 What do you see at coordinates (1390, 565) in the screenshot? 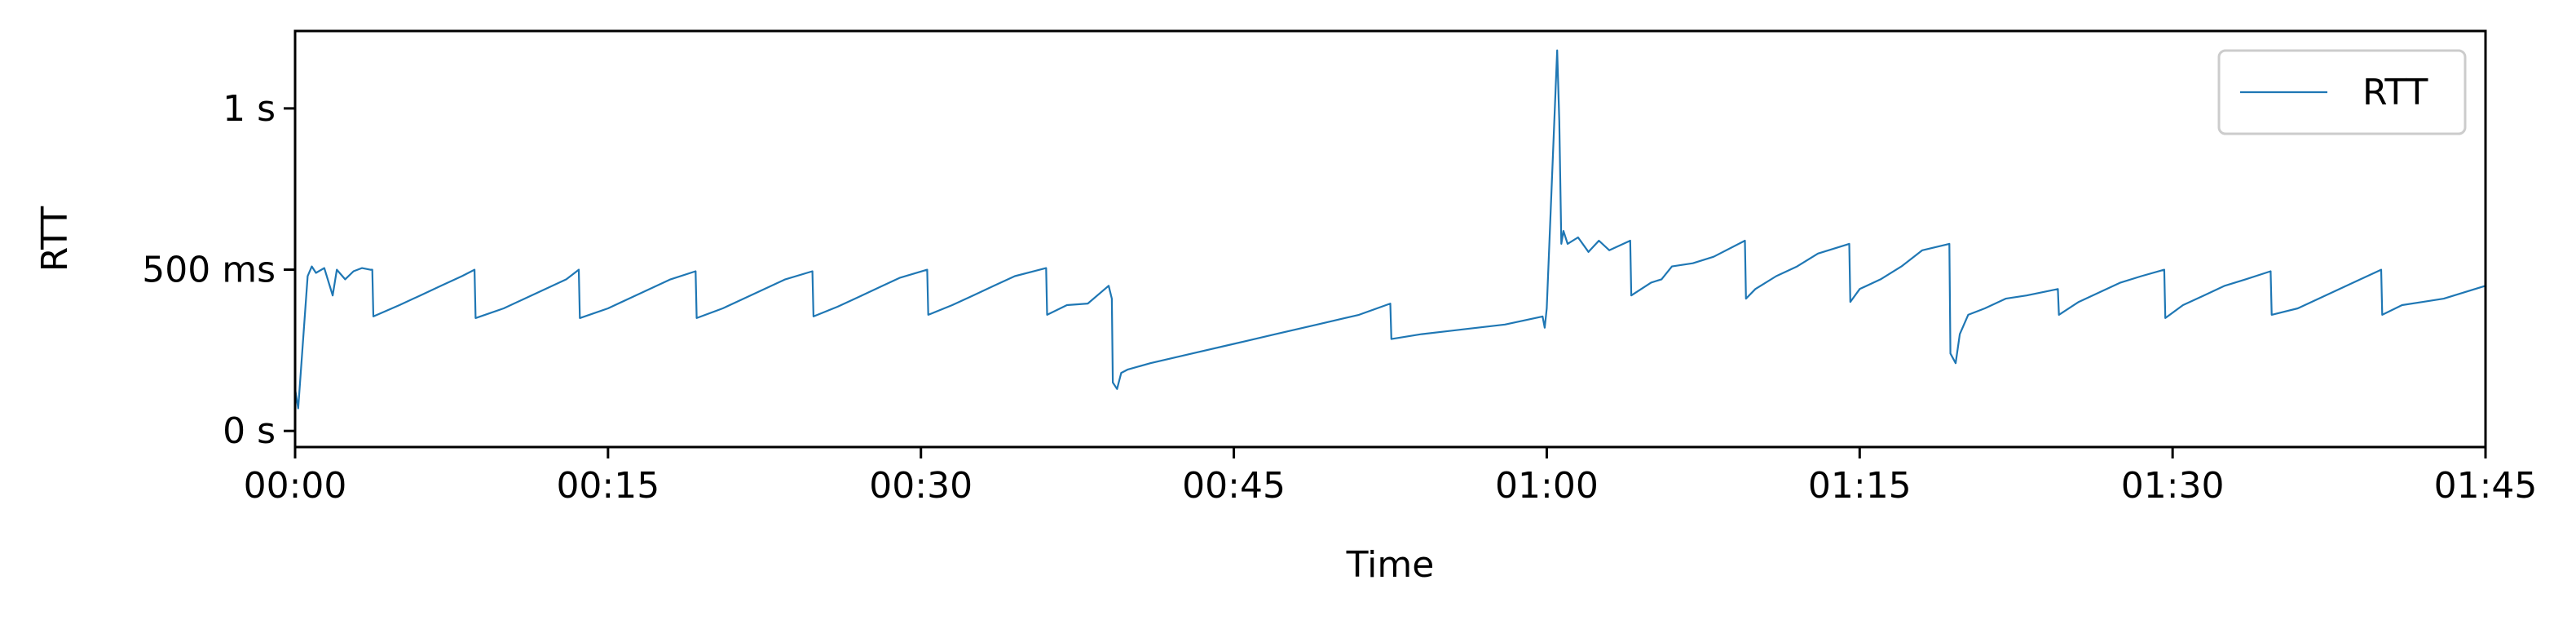
I see `x-axis-title: Time` at bounding box center [1390, 565].